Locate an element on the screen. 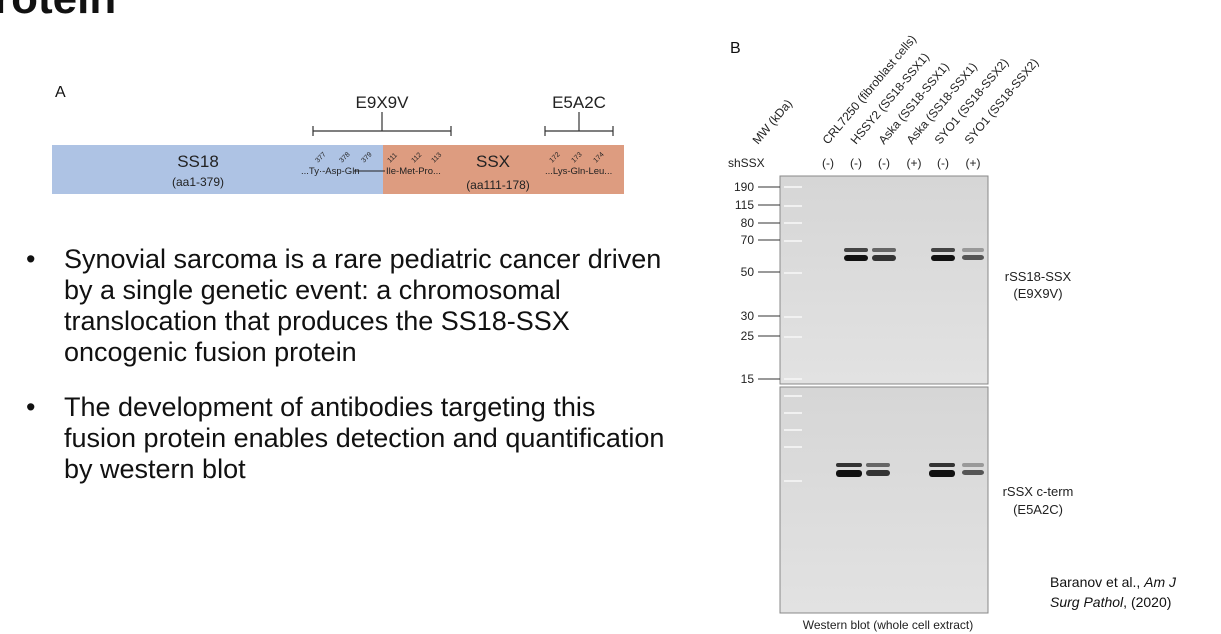  mw-115: 115 is located at coordinates (744, 205).